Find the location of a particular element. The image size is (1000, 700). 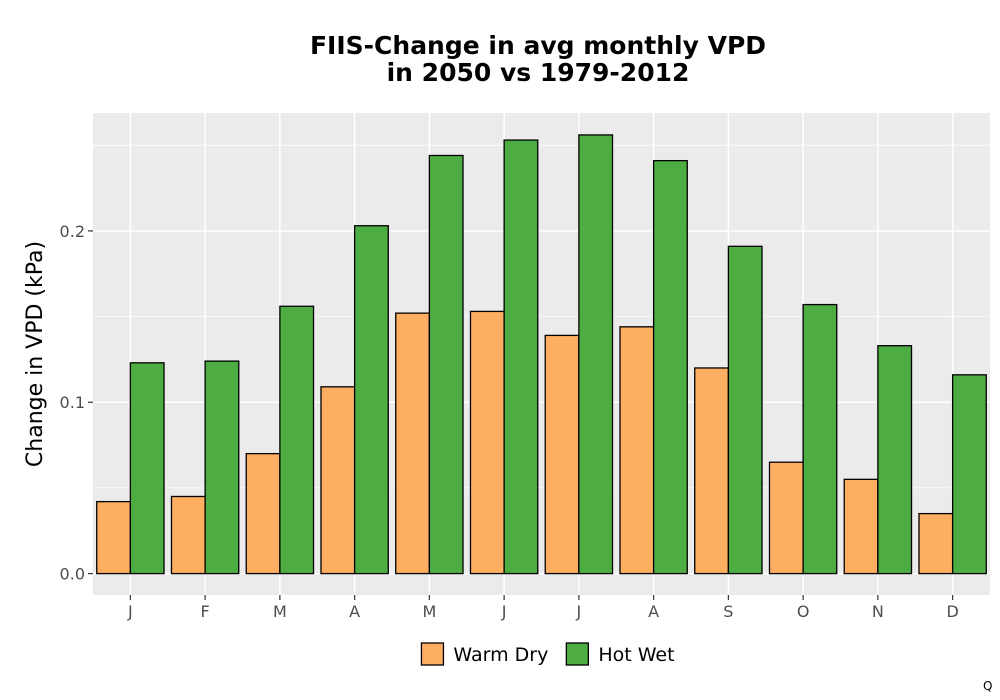

y-tick-label: 0.0 is located at coordinates (72, 574).